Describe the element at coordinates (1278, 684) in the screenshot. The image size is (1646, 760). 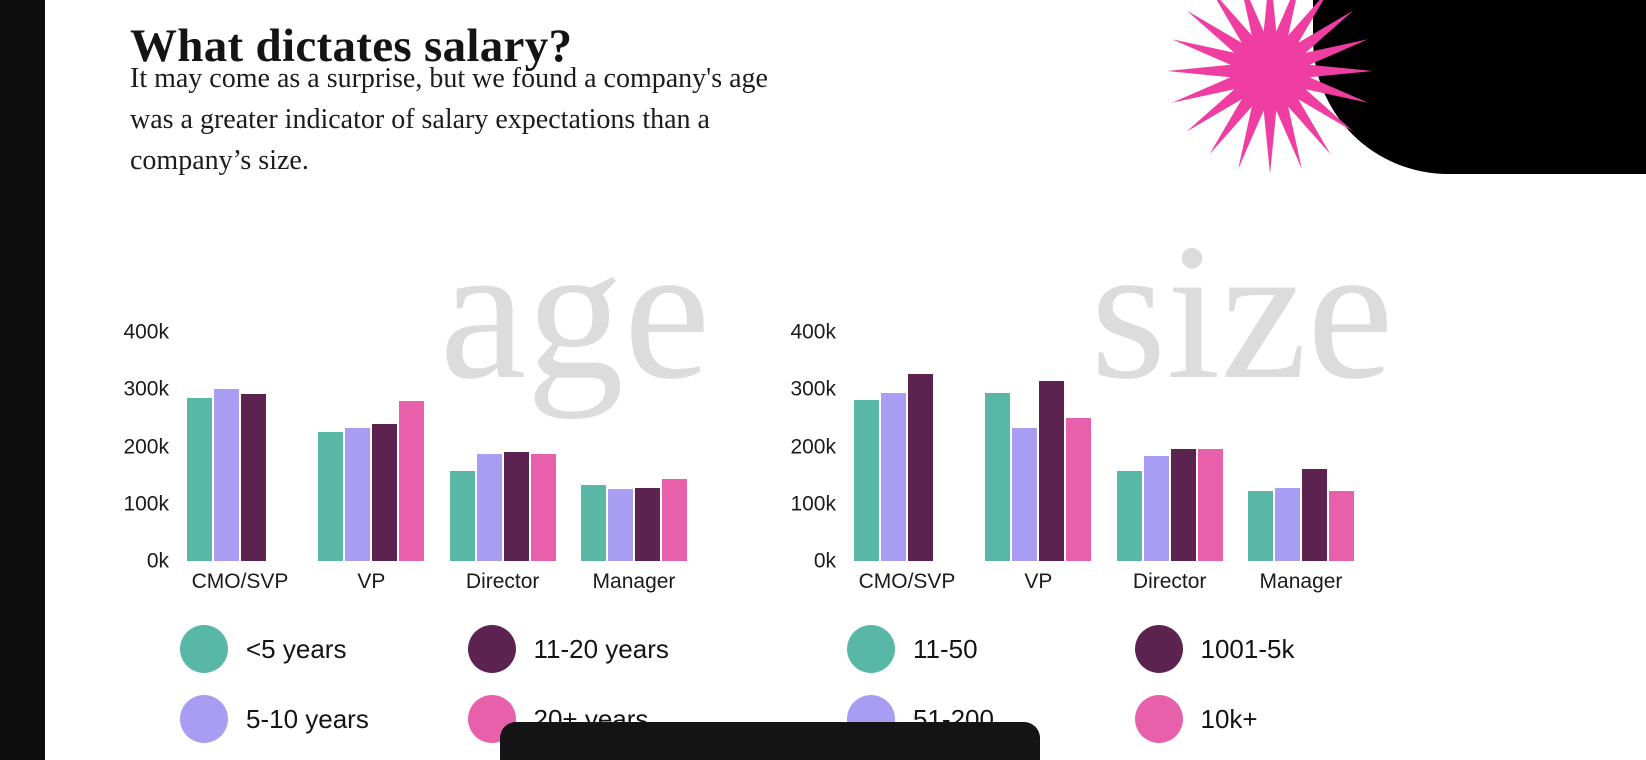
I see `legend-column: 1001-5k 10k+` at that location.